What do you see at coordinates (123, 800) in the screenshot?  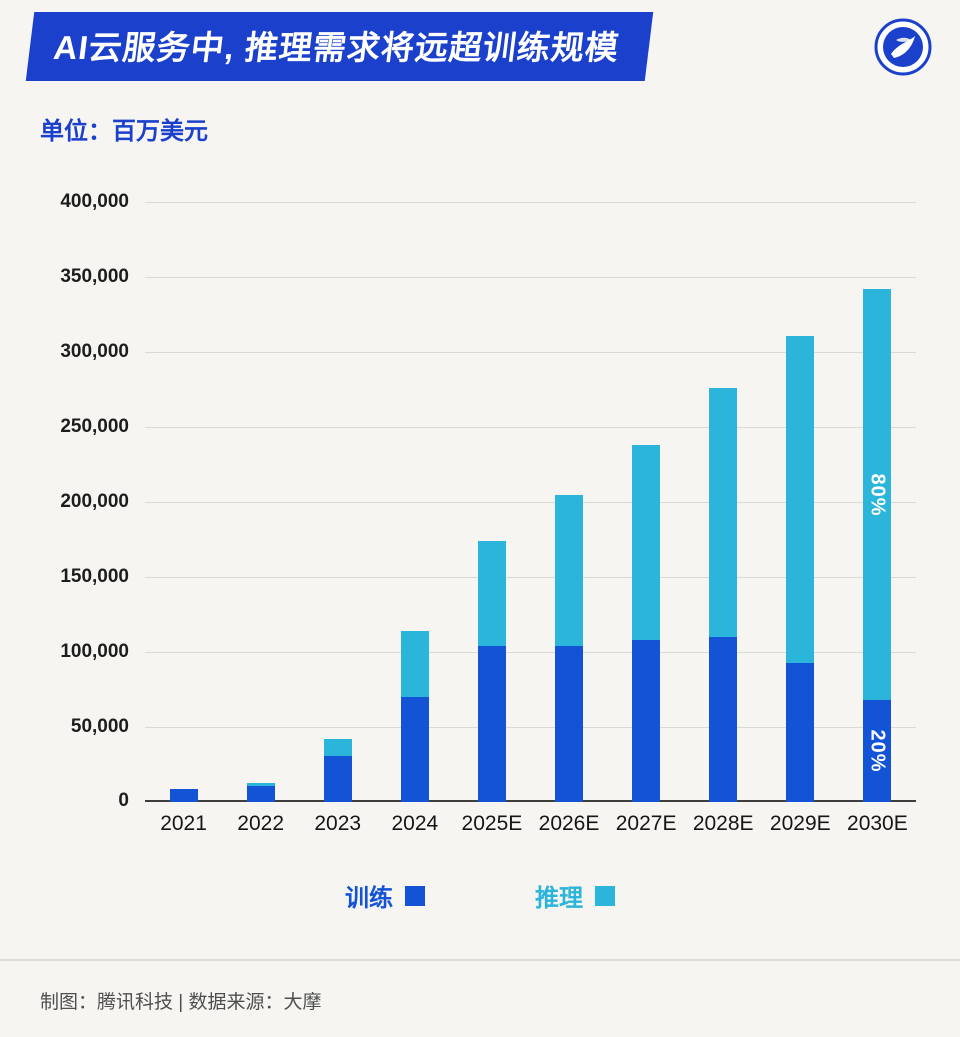 I see `y-tick-label: 0` at bounding box center [123, 800].